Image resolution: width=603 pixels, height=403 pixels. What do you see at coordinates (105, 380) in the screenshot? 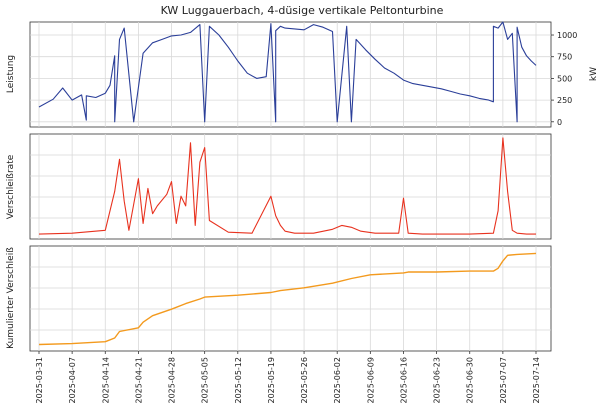
I see `x-tick-label: 2025-04-14` at bounding box center [105, 380].